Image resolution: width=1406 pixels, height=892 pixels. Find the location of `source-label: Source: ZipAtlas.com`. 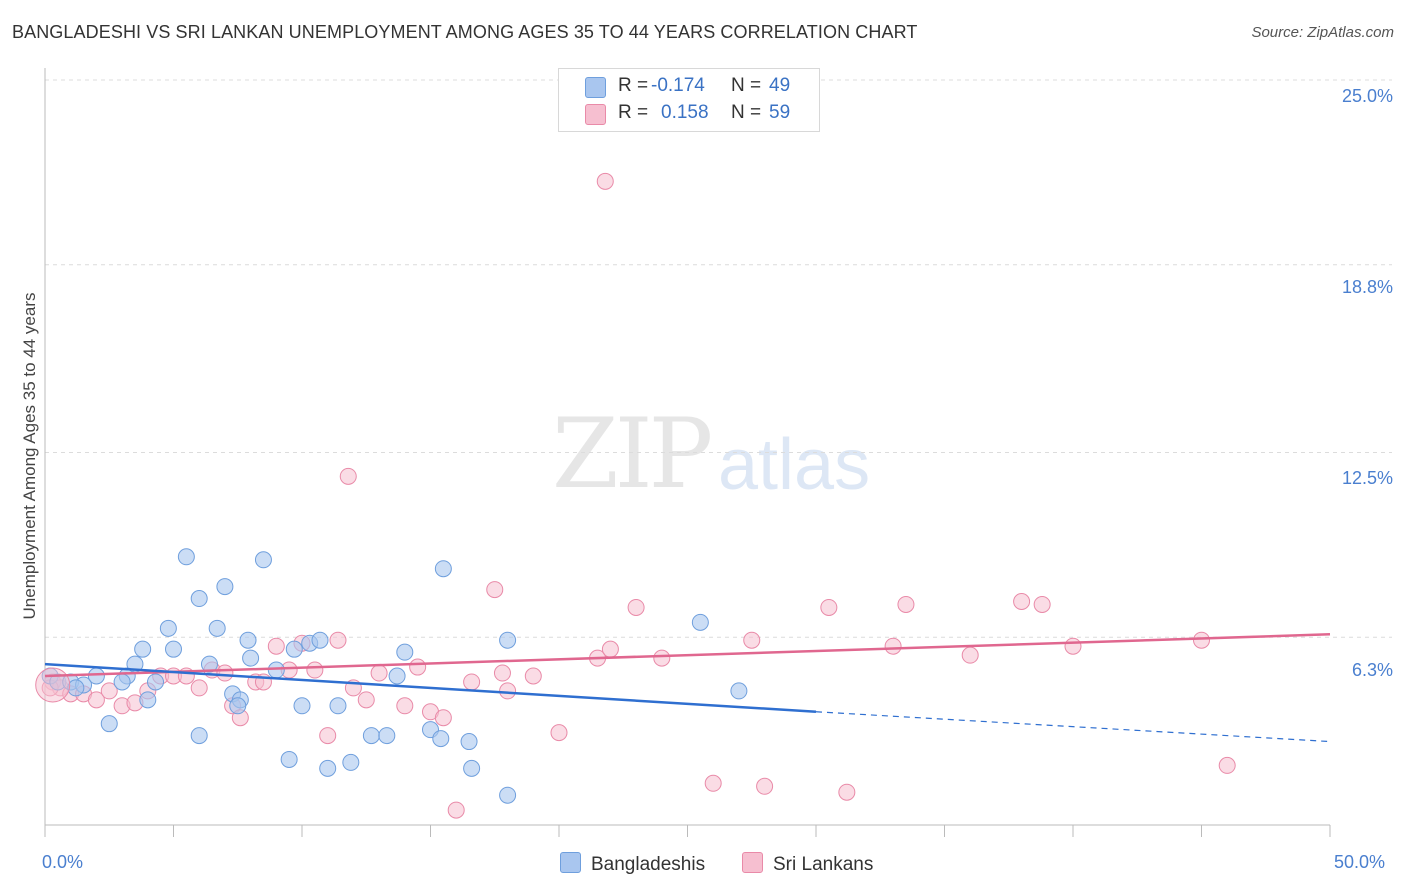

source-label: Source: ZipAtlas.com is located at coordinates (1322, 32).